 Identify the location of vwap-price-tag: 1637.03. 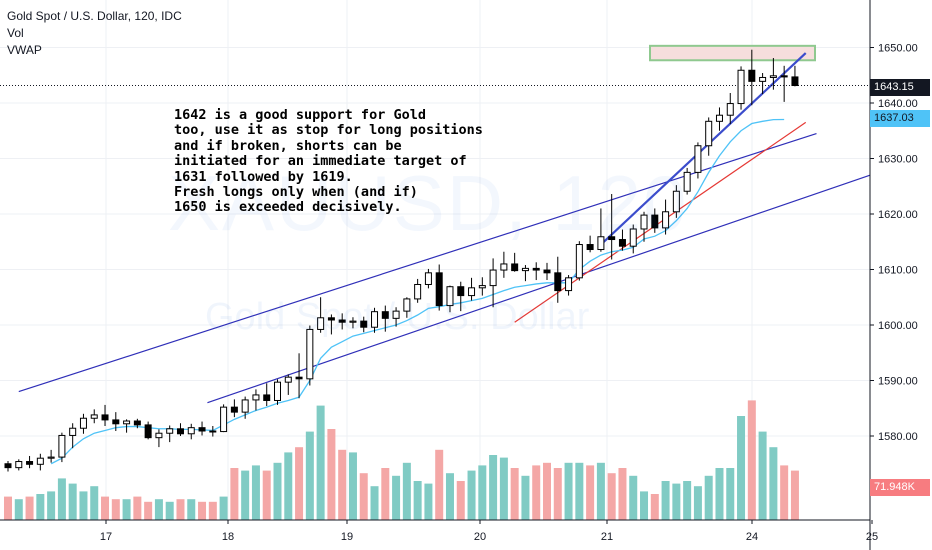
(900, 118).